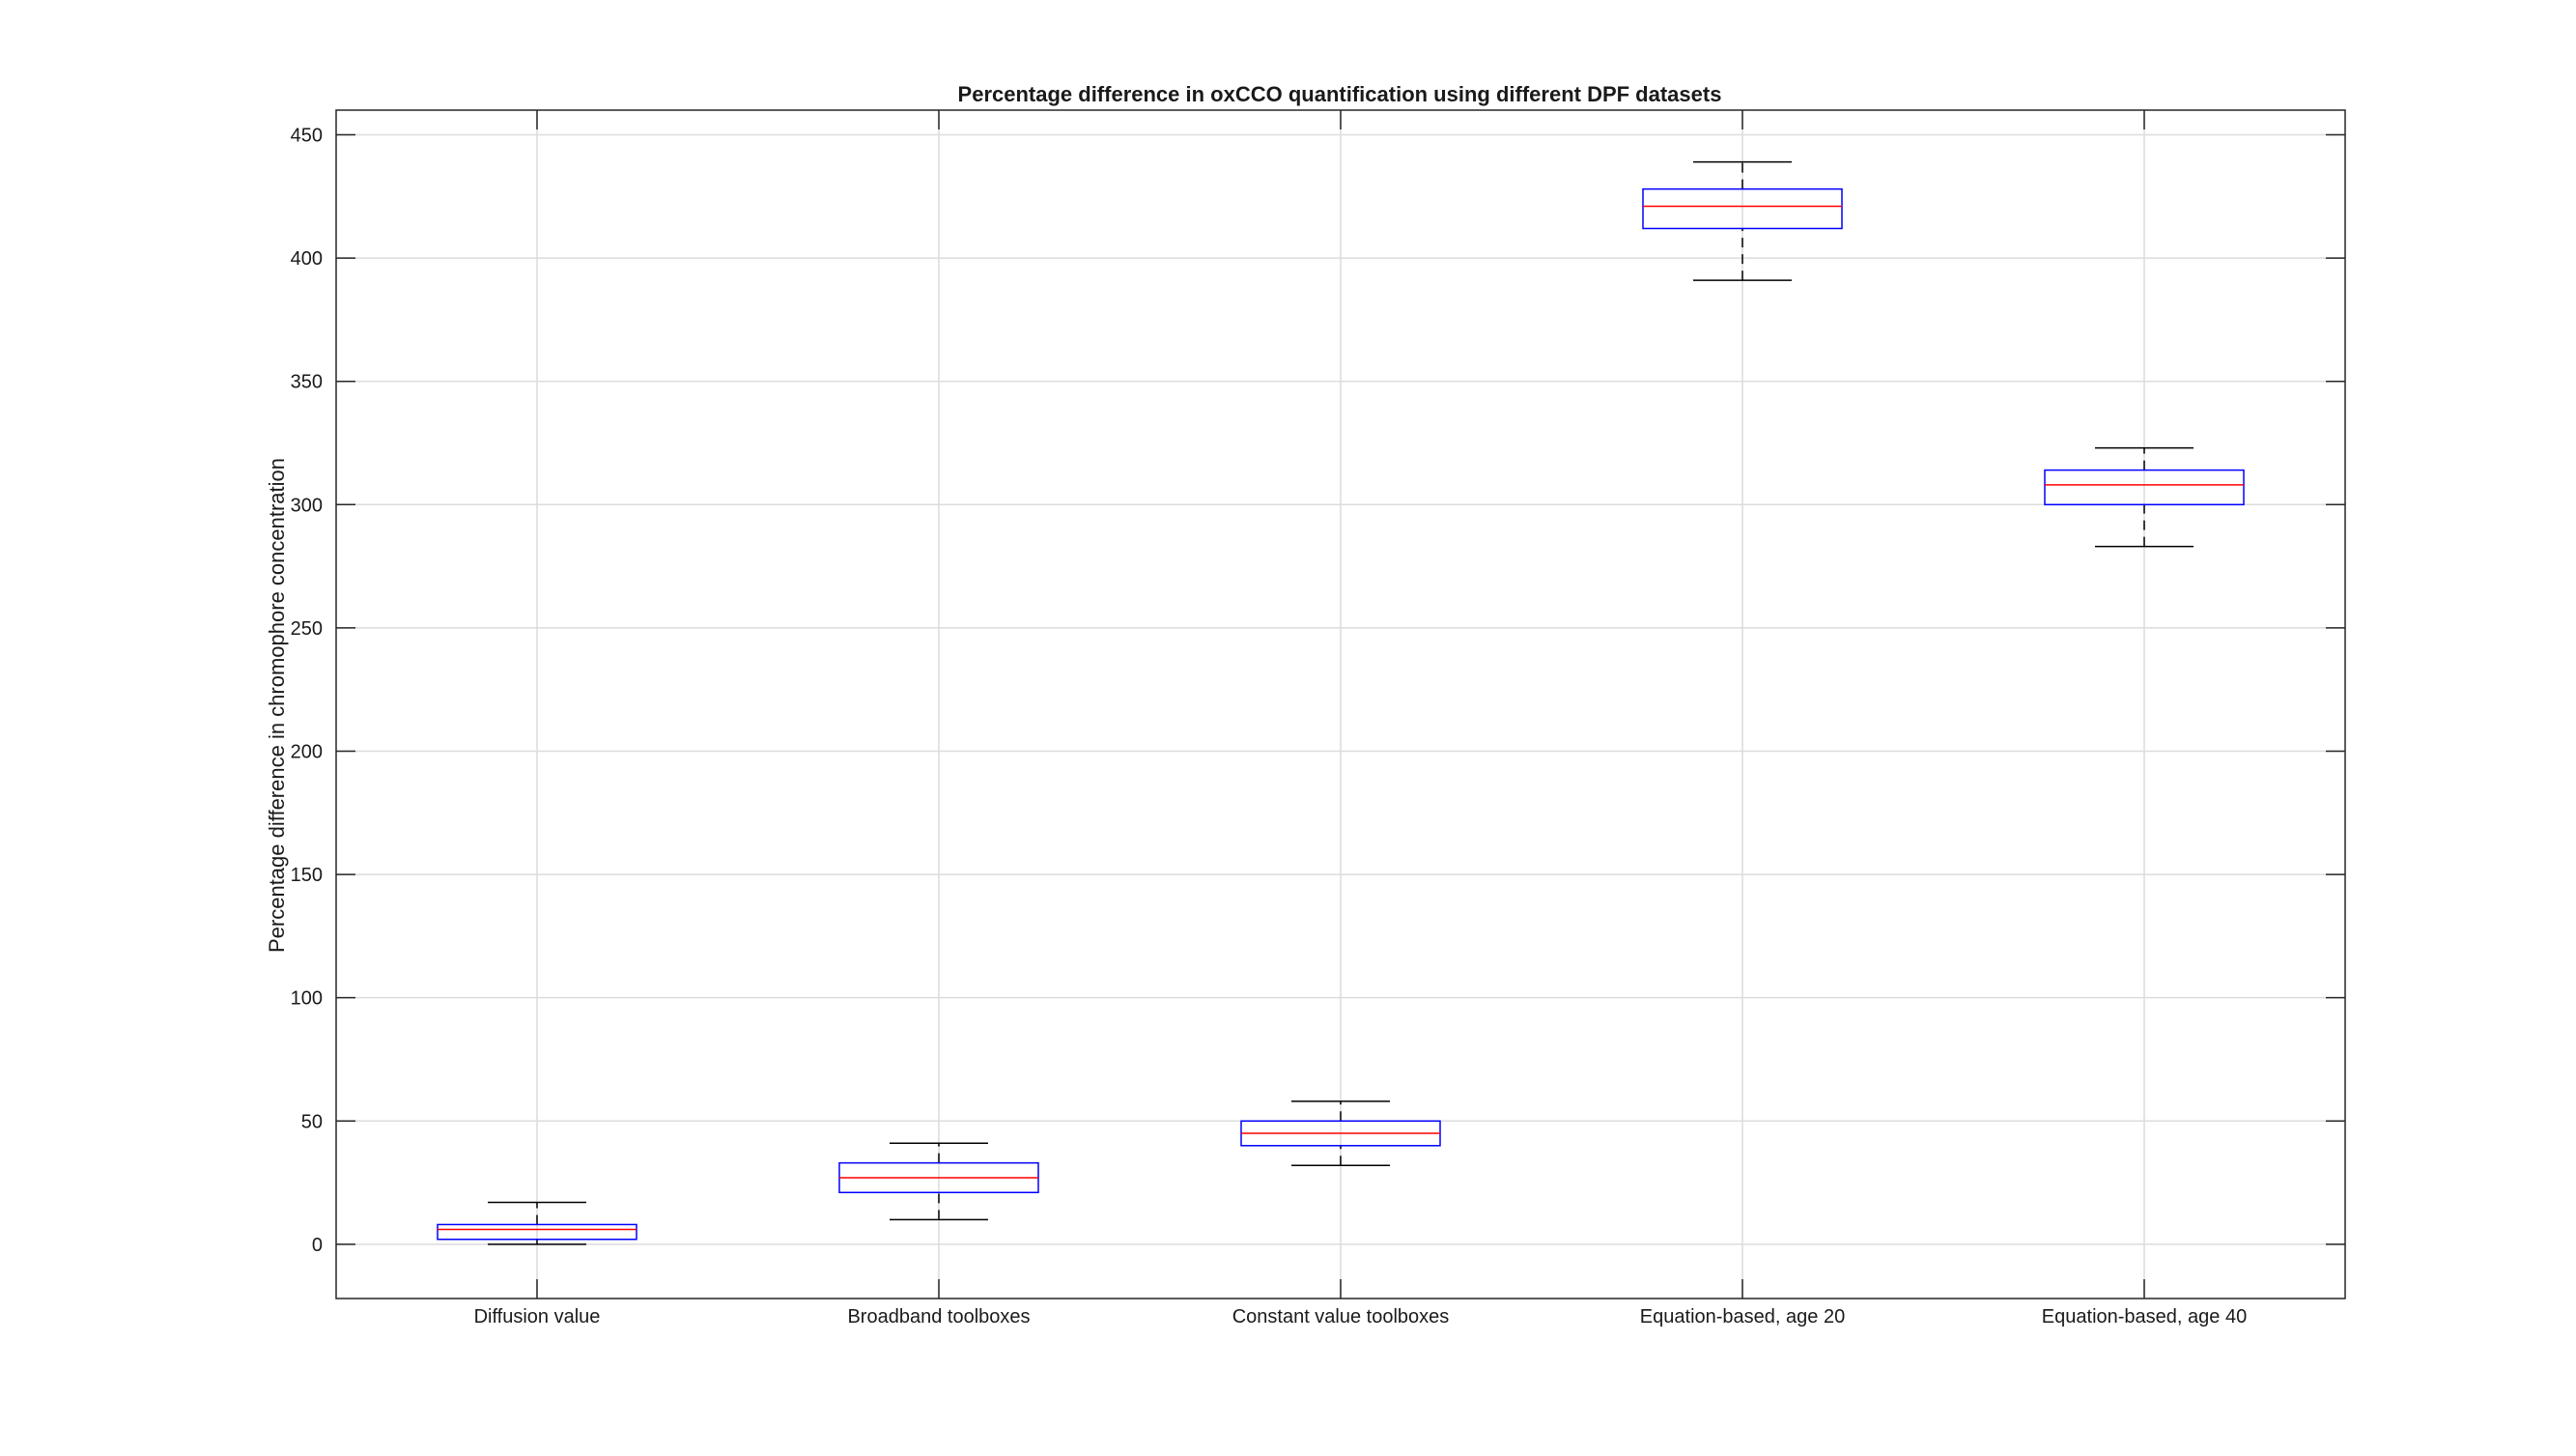  I want to click on x-tick-label: Equation-based, age 20, so click(1742, 1317).